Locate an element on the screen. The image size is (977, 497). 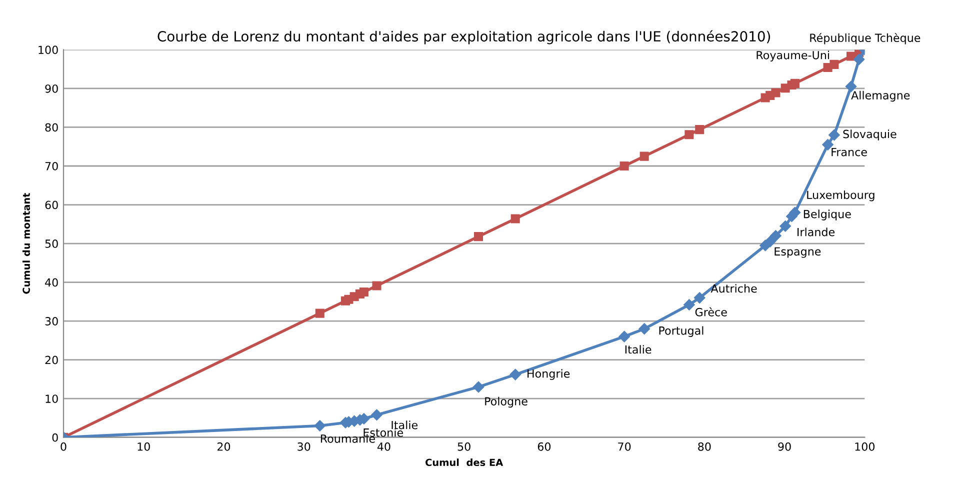
x-tick-label: 30 is located at coordinates (304, 446).